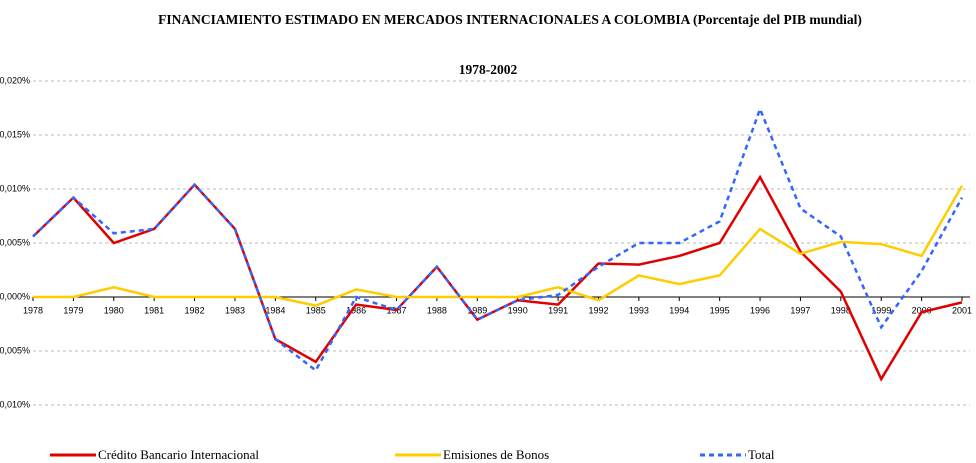 Image resolution: width=976 pixels, height=463 pixels. What do you see at coordinates (558, 310) in the screenshot?
I see `x-tick-label: 1991` at bounding box center [558, 310].